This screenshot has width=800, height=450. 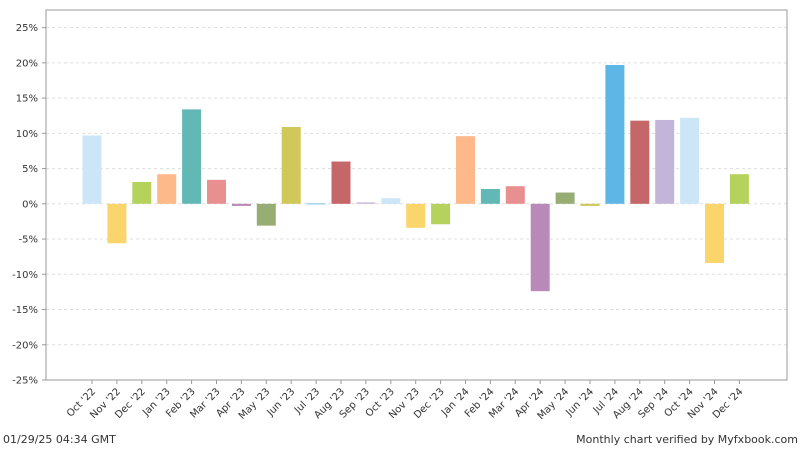 What do you see at coordinates (28, 240) in the screenshot?
I see `y-tick-label: -5%` at bounding box center [28, 240].